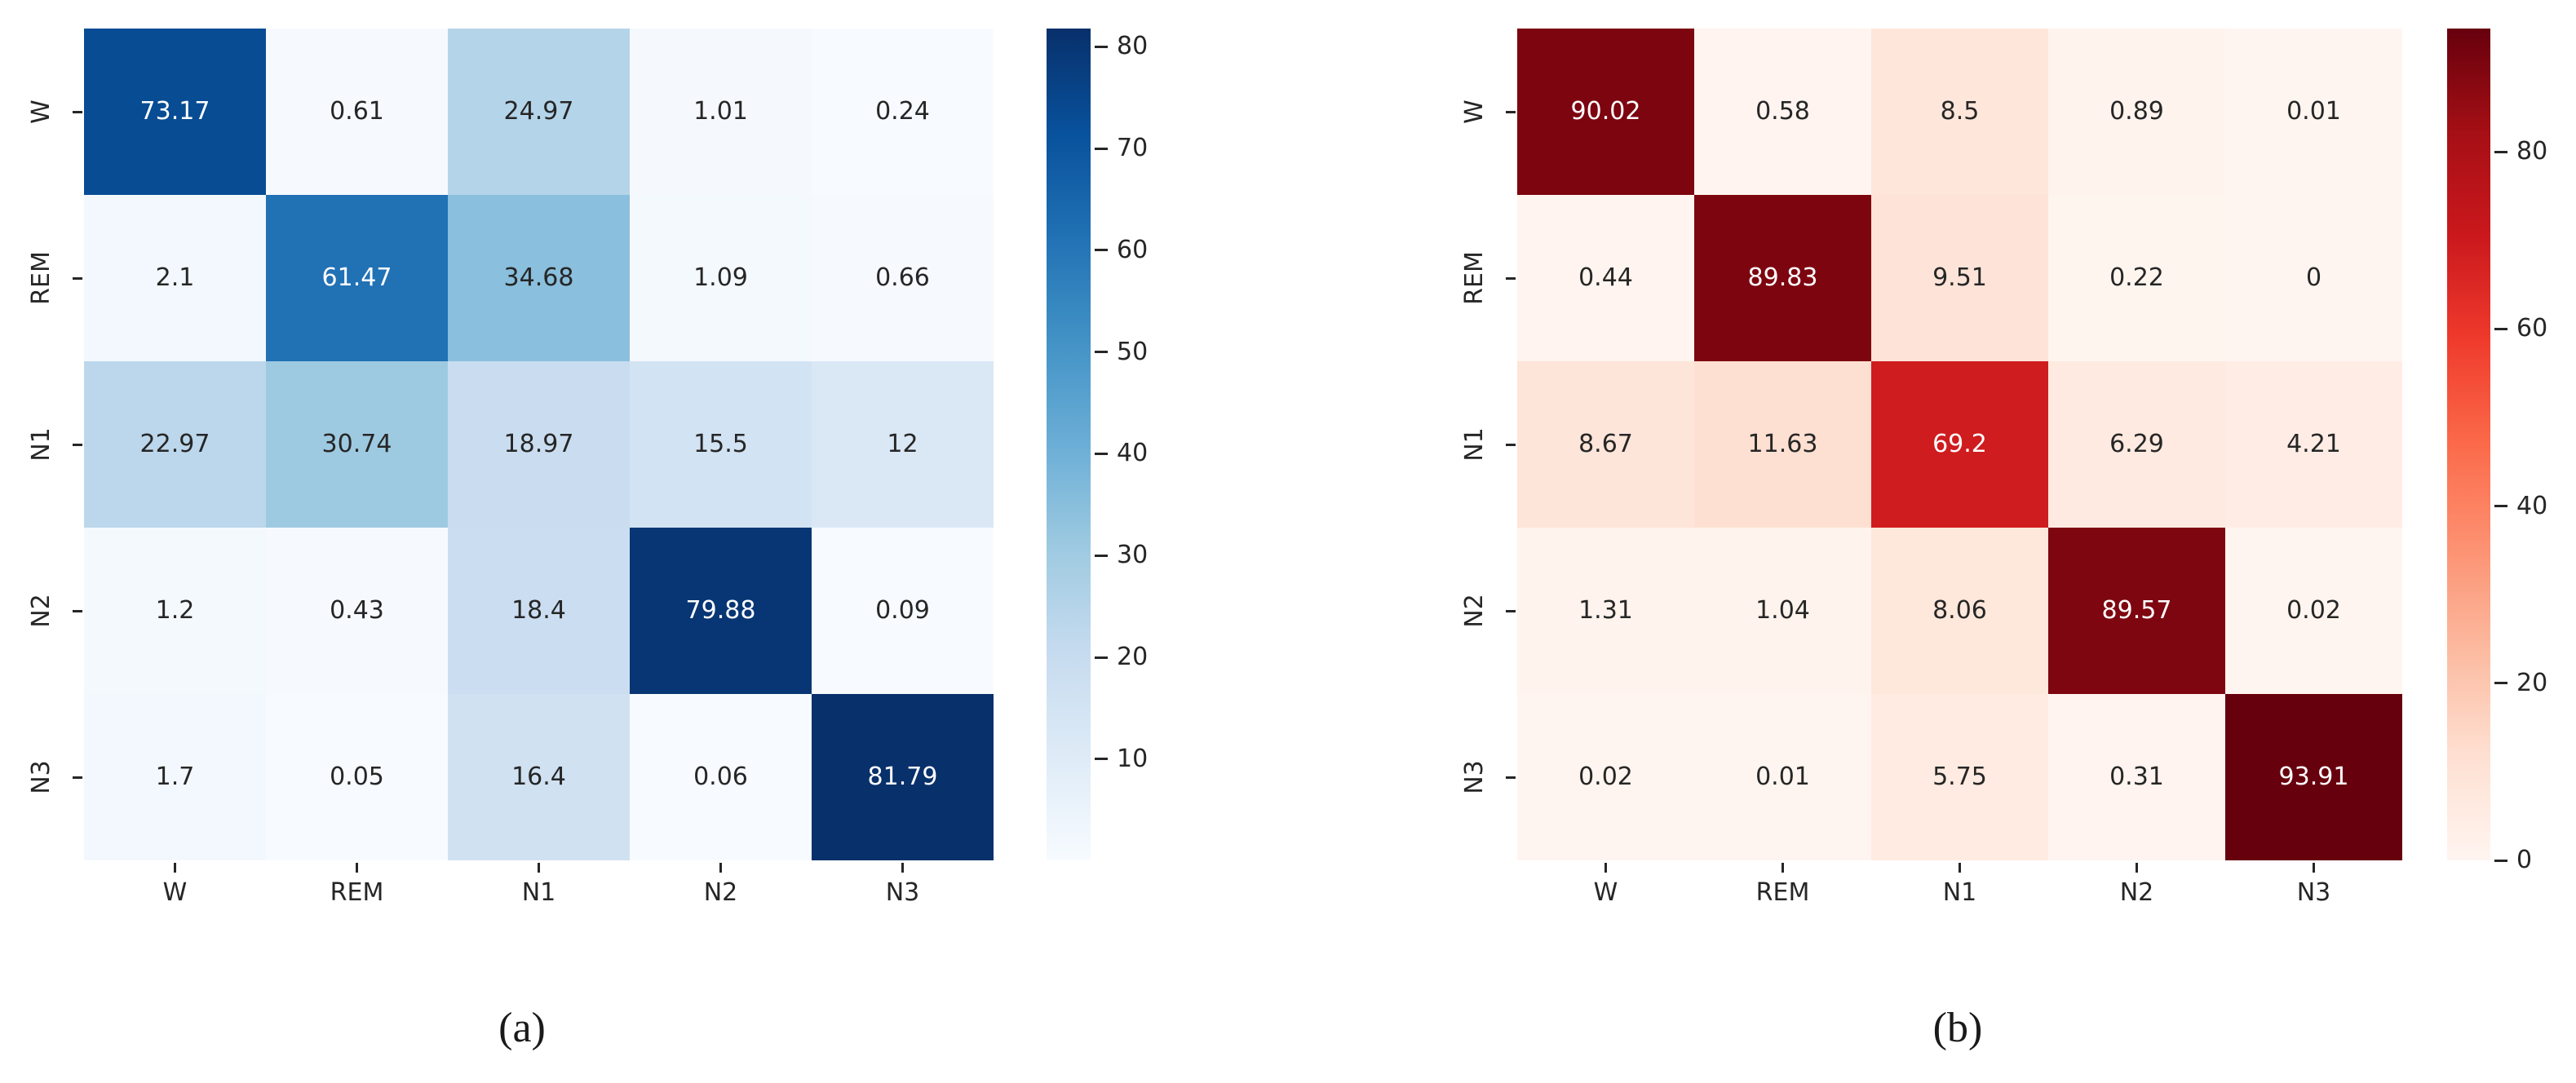 Image resolution: width=2576 pixels, height=1083 pixels. What do you see at coordinates (175, 278) in the screenshot?
I see `heatmap-cell: 2.1` at bounding box center [175, 278].